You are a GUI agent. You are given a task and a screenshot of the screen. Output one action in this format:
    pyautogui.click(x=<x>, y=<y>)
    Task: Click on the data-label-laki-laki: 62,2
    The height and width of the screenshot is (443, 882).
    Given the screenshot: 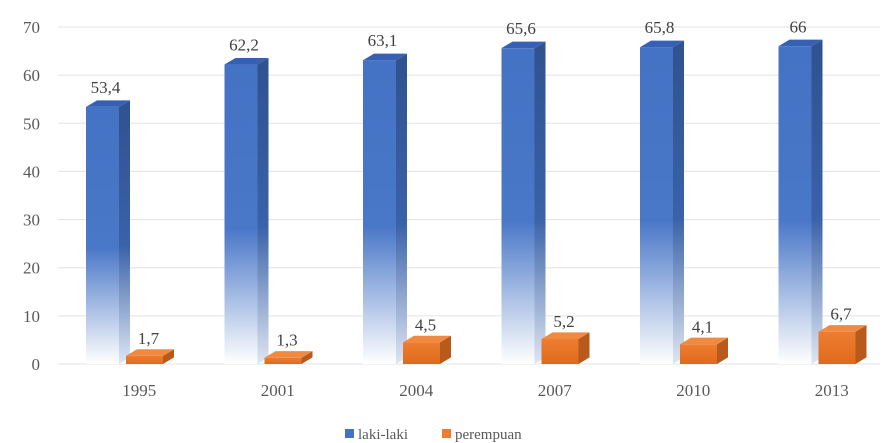 What is the action you would take?
    pyautogui.click(x=244, y=45)
    